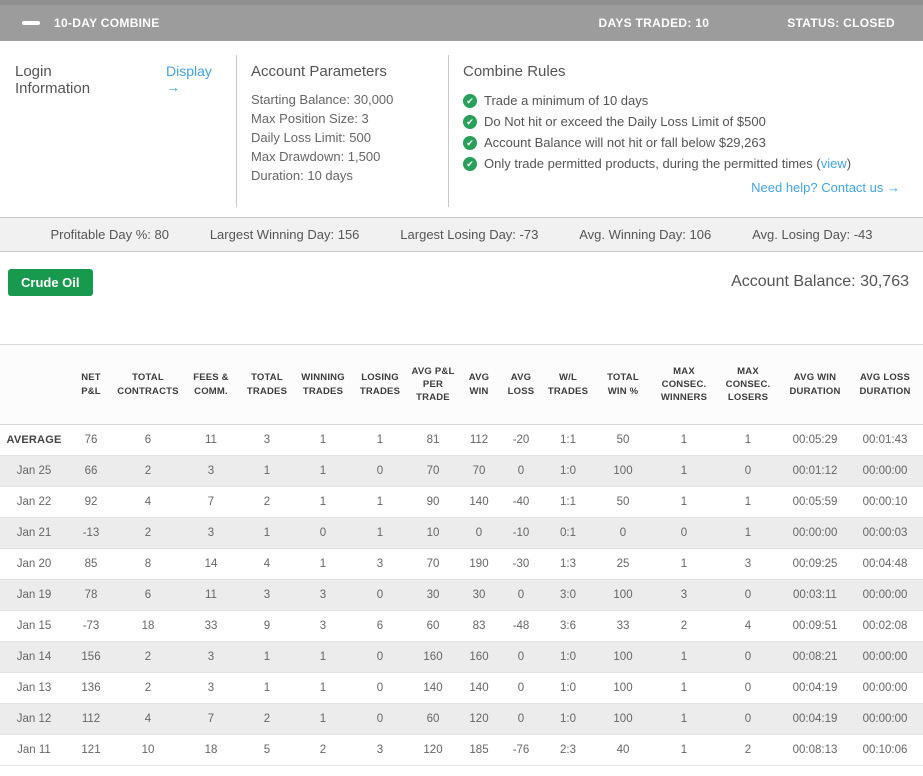 This screenshot has height=776, width=923. What do you see at coordinates (684, 384) in the screenshot?
I see `column-header: MAX CONSEC. WINNERS` at bounding box center [684, 384].